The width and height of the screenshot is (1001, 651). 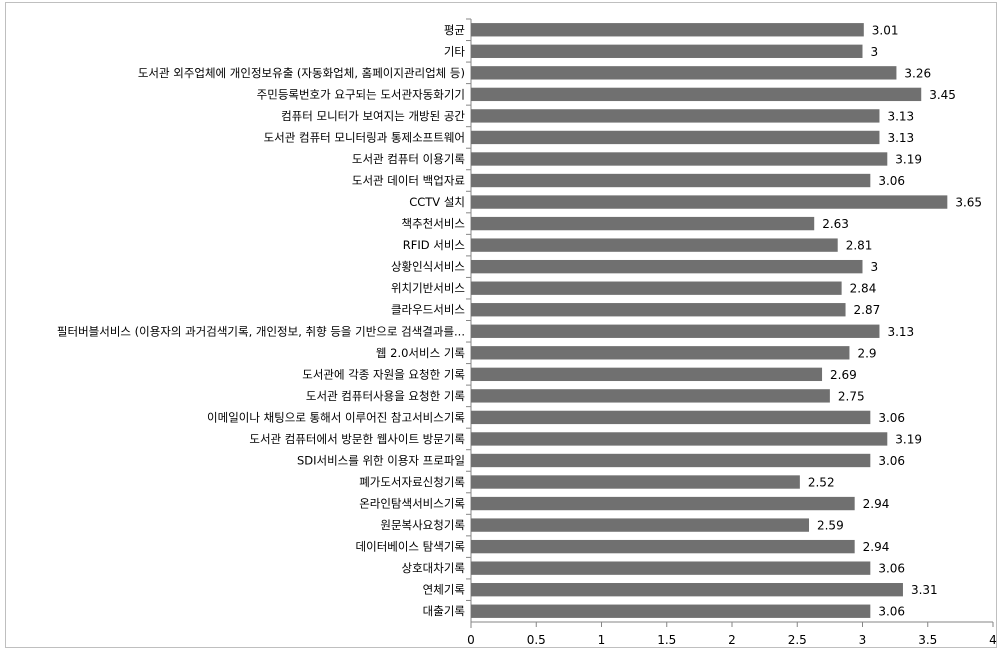 What do you see at coordinates (428, 310) in the screenshot?
I see `category-label: 클라우드서비스` at bounding box center [428, 310].